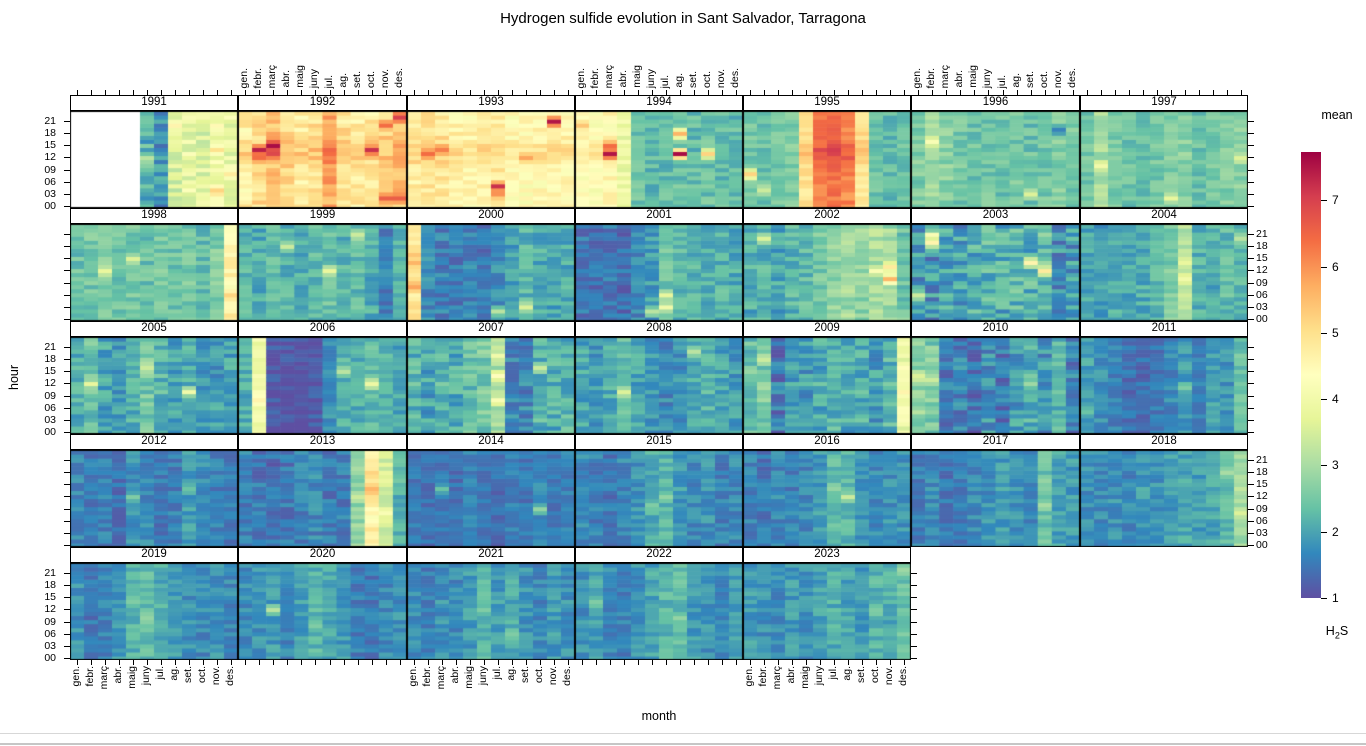 This screenshot has height=746, width=1366. Describe the element at coordinates (154, 329) in the screenshot. I see `year-strip-2005: 2005` at that location.